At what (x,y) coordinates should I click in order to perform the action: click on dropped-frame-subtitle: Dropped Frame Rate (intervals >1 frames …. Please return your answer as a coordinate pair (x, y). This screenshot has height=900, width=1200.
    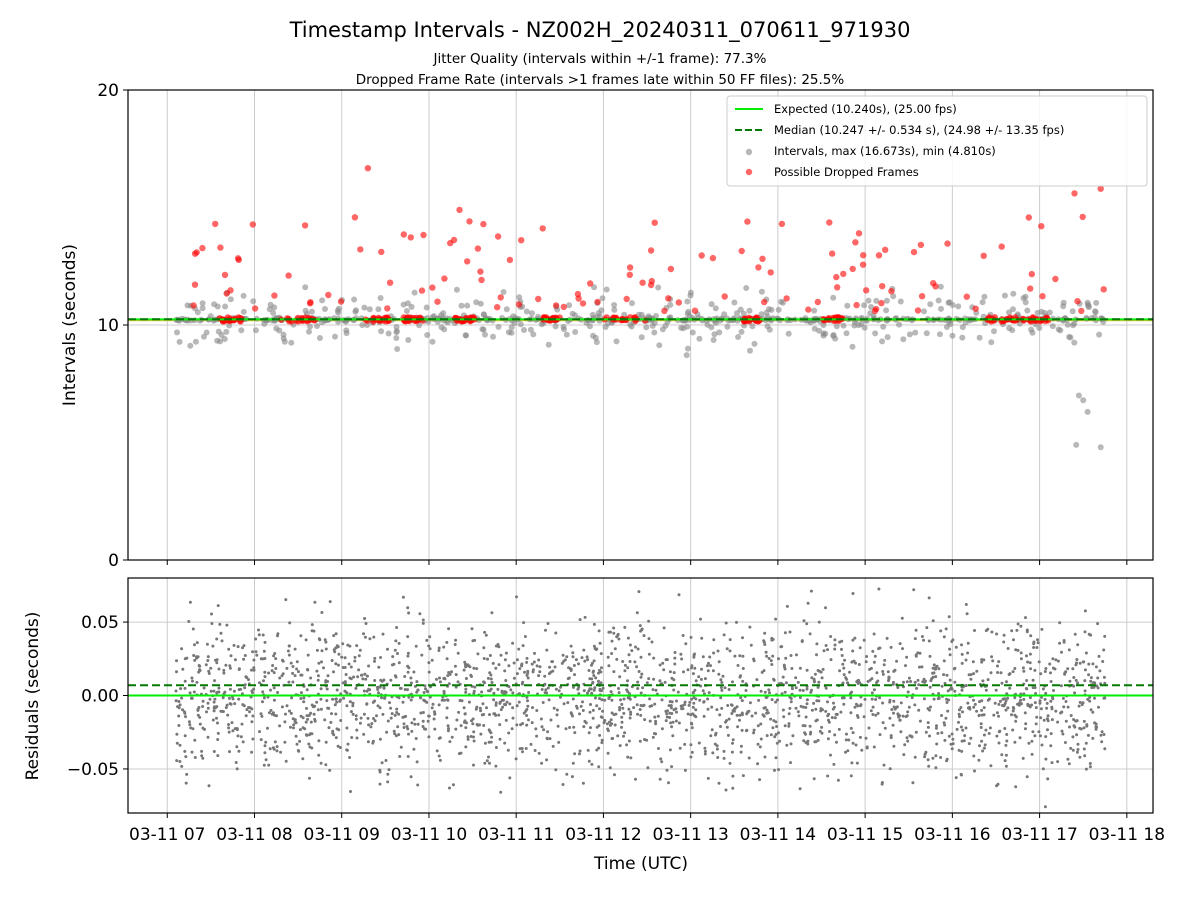
    Looking at the image, I should click on (600, 80).